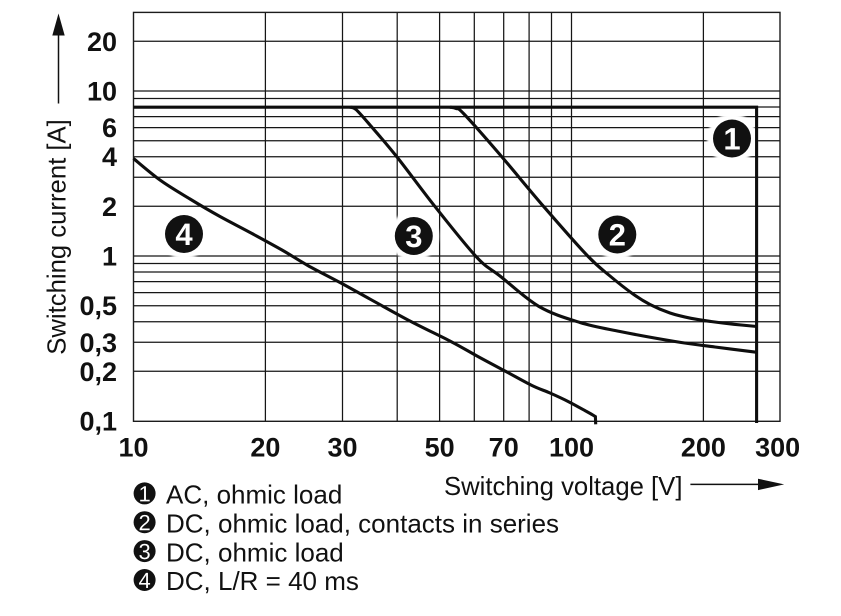  Describe the element at coordinates (362, 524) in the screenshot. I see `svg-text:DC, ohmic load, contacts in se: DC, ohmic load, contacts in series` at that location.